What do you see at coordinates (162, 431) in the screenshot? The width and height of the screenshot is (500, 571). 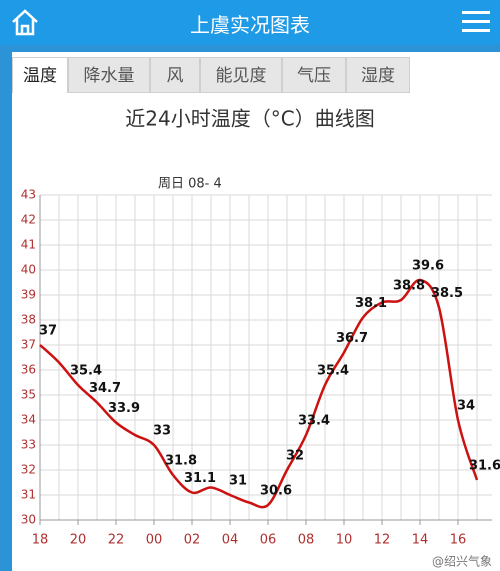 I see `data-label: 33` at bounding box center [162, 431].